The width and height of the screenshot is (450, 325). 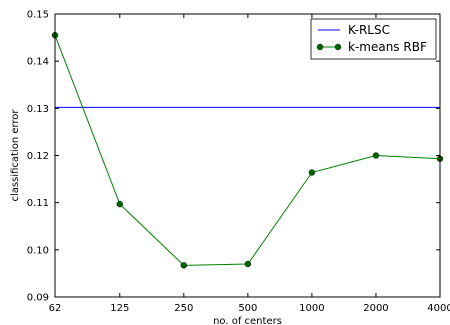 What do you see at coordinates (438, 308) in the screenshot?
I see `x-tick-label: 4000` at bounding box center [438, 308].